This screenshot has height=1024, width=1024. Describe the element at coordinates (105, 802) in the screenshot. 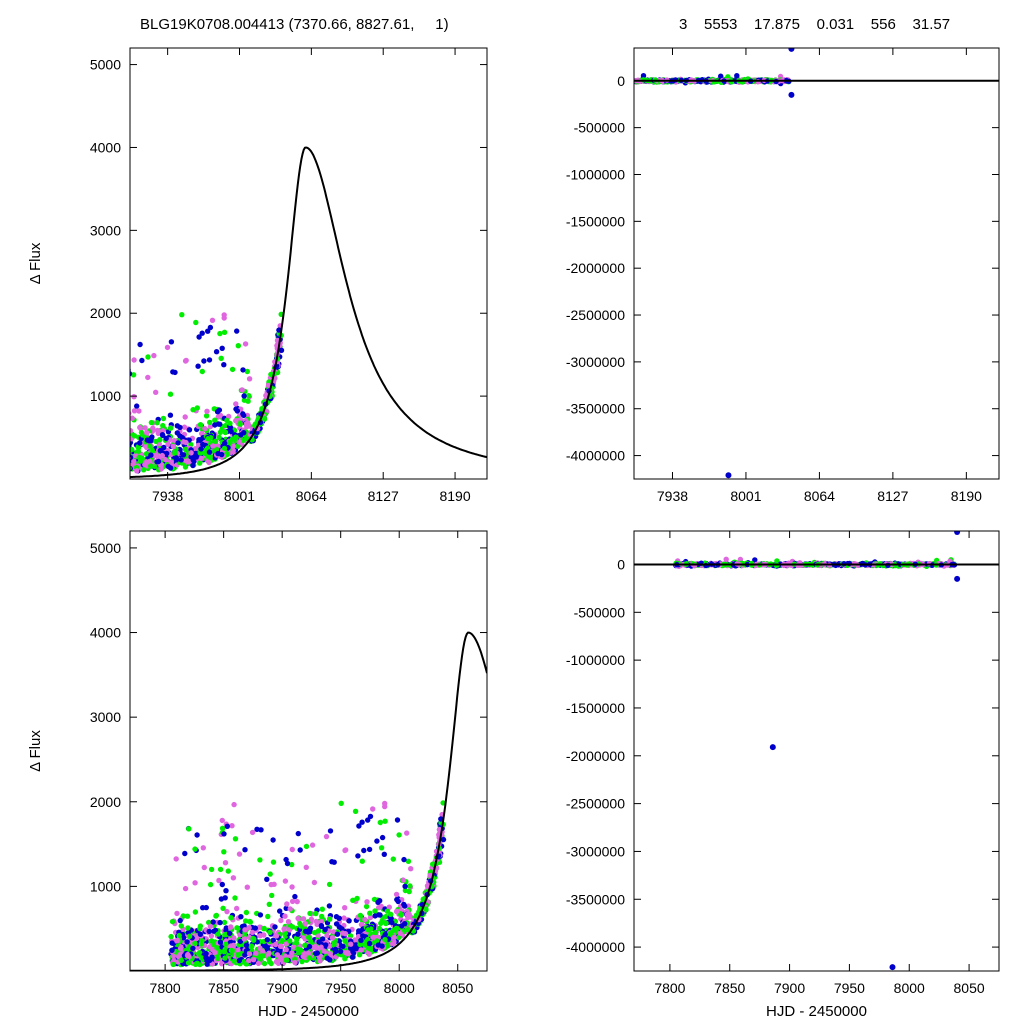

I see `y-tick-label: 2000` at that location.